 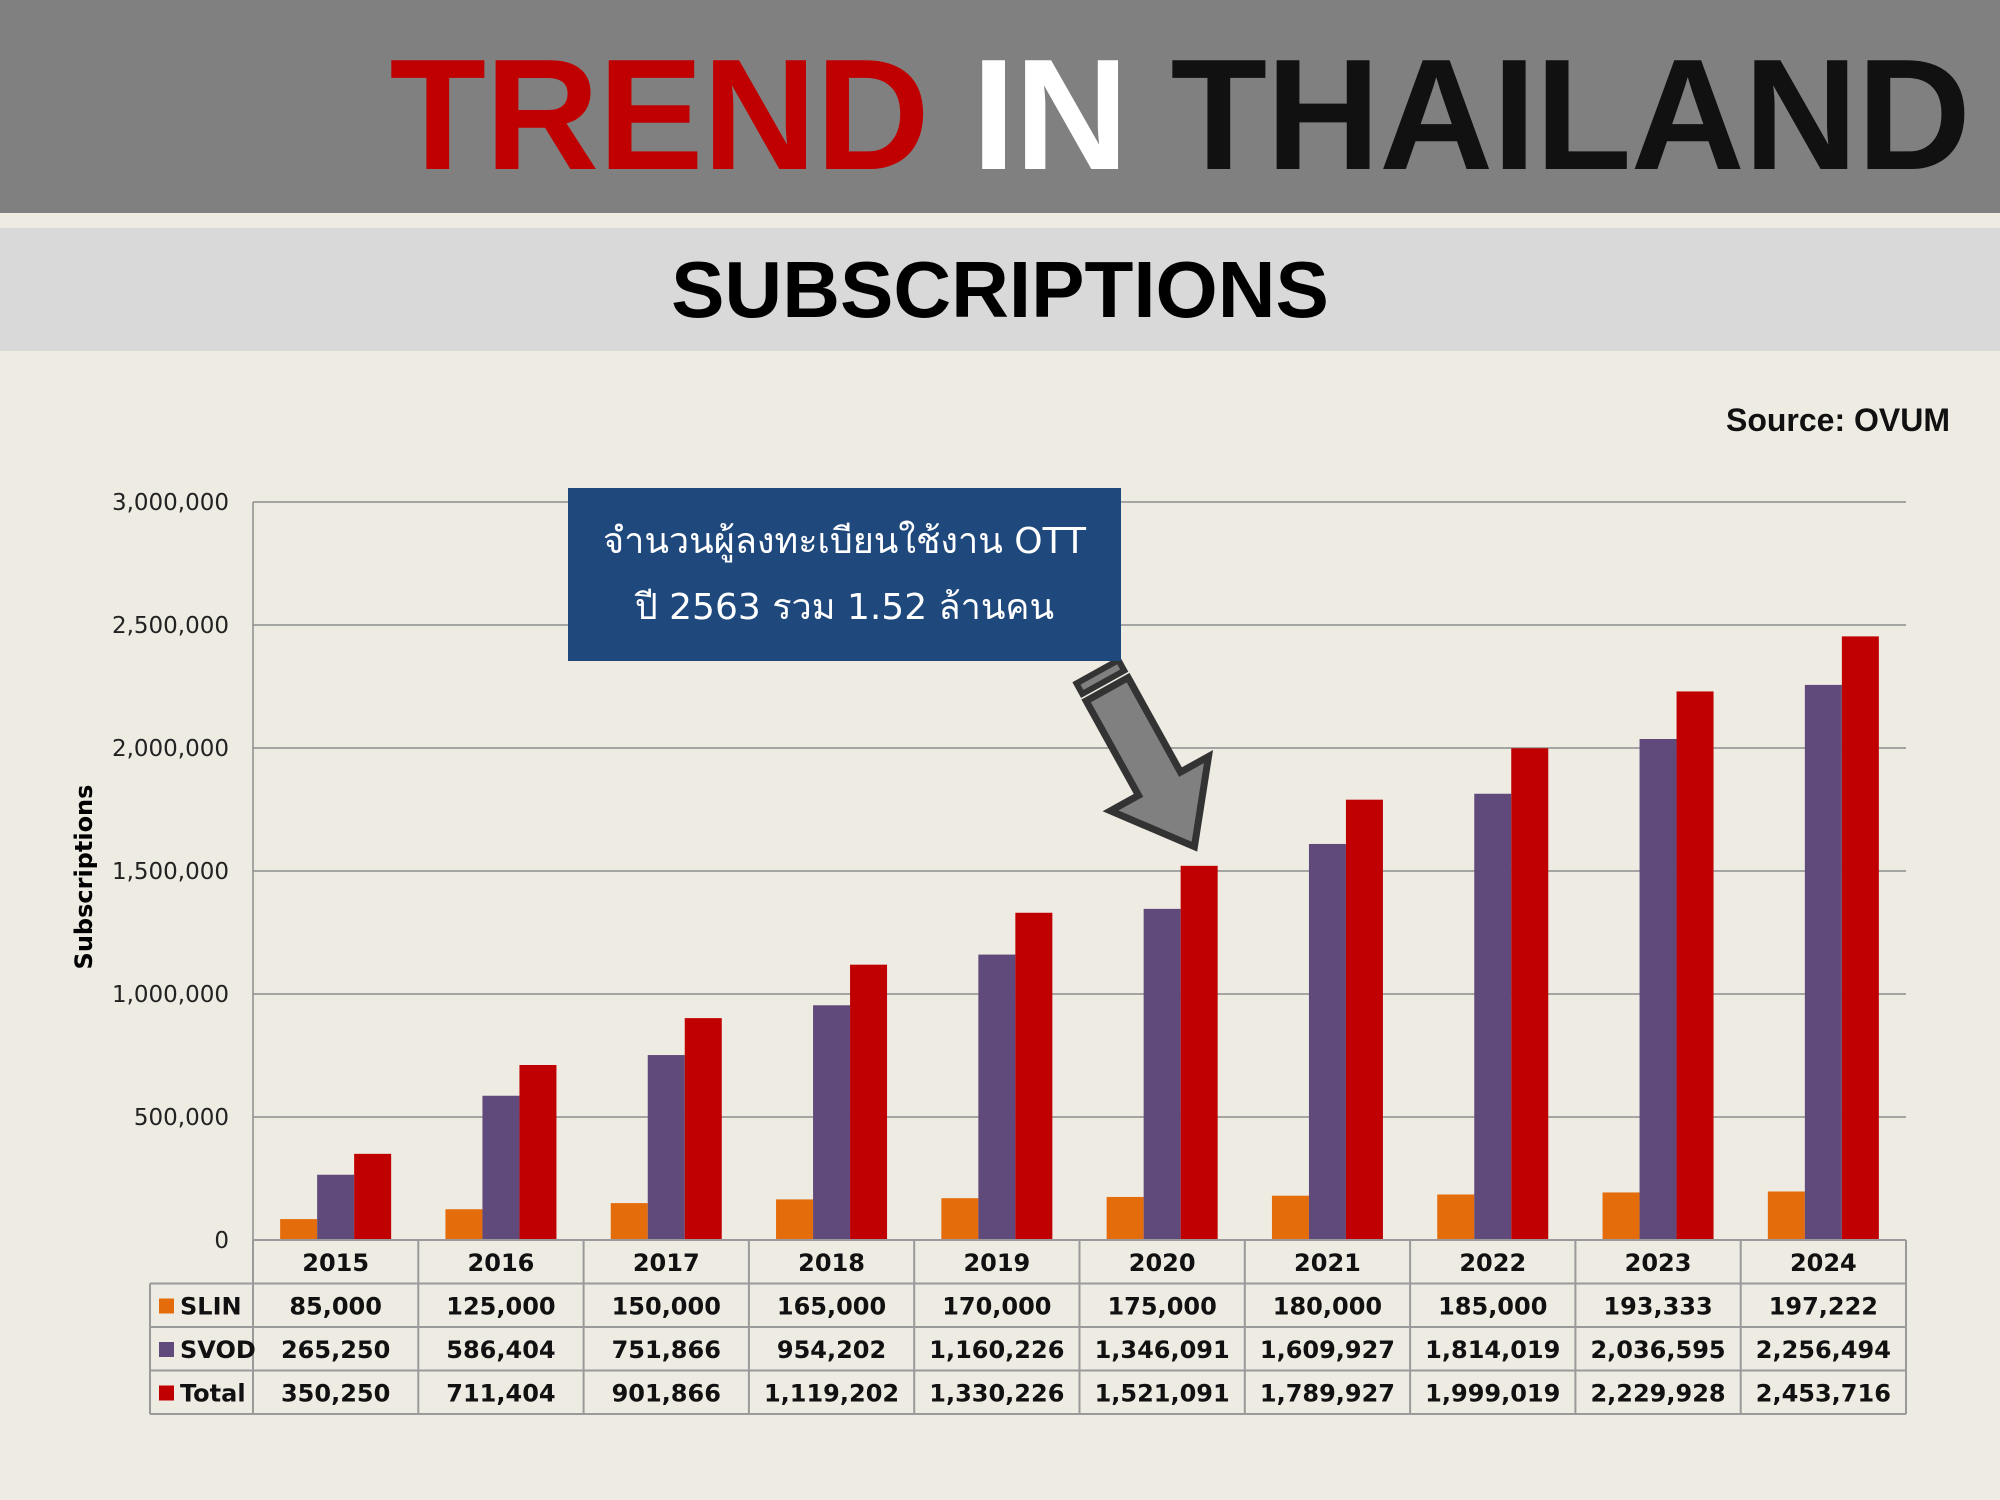 I want to click on bar-total-2016, so click(x=538, y=1152).